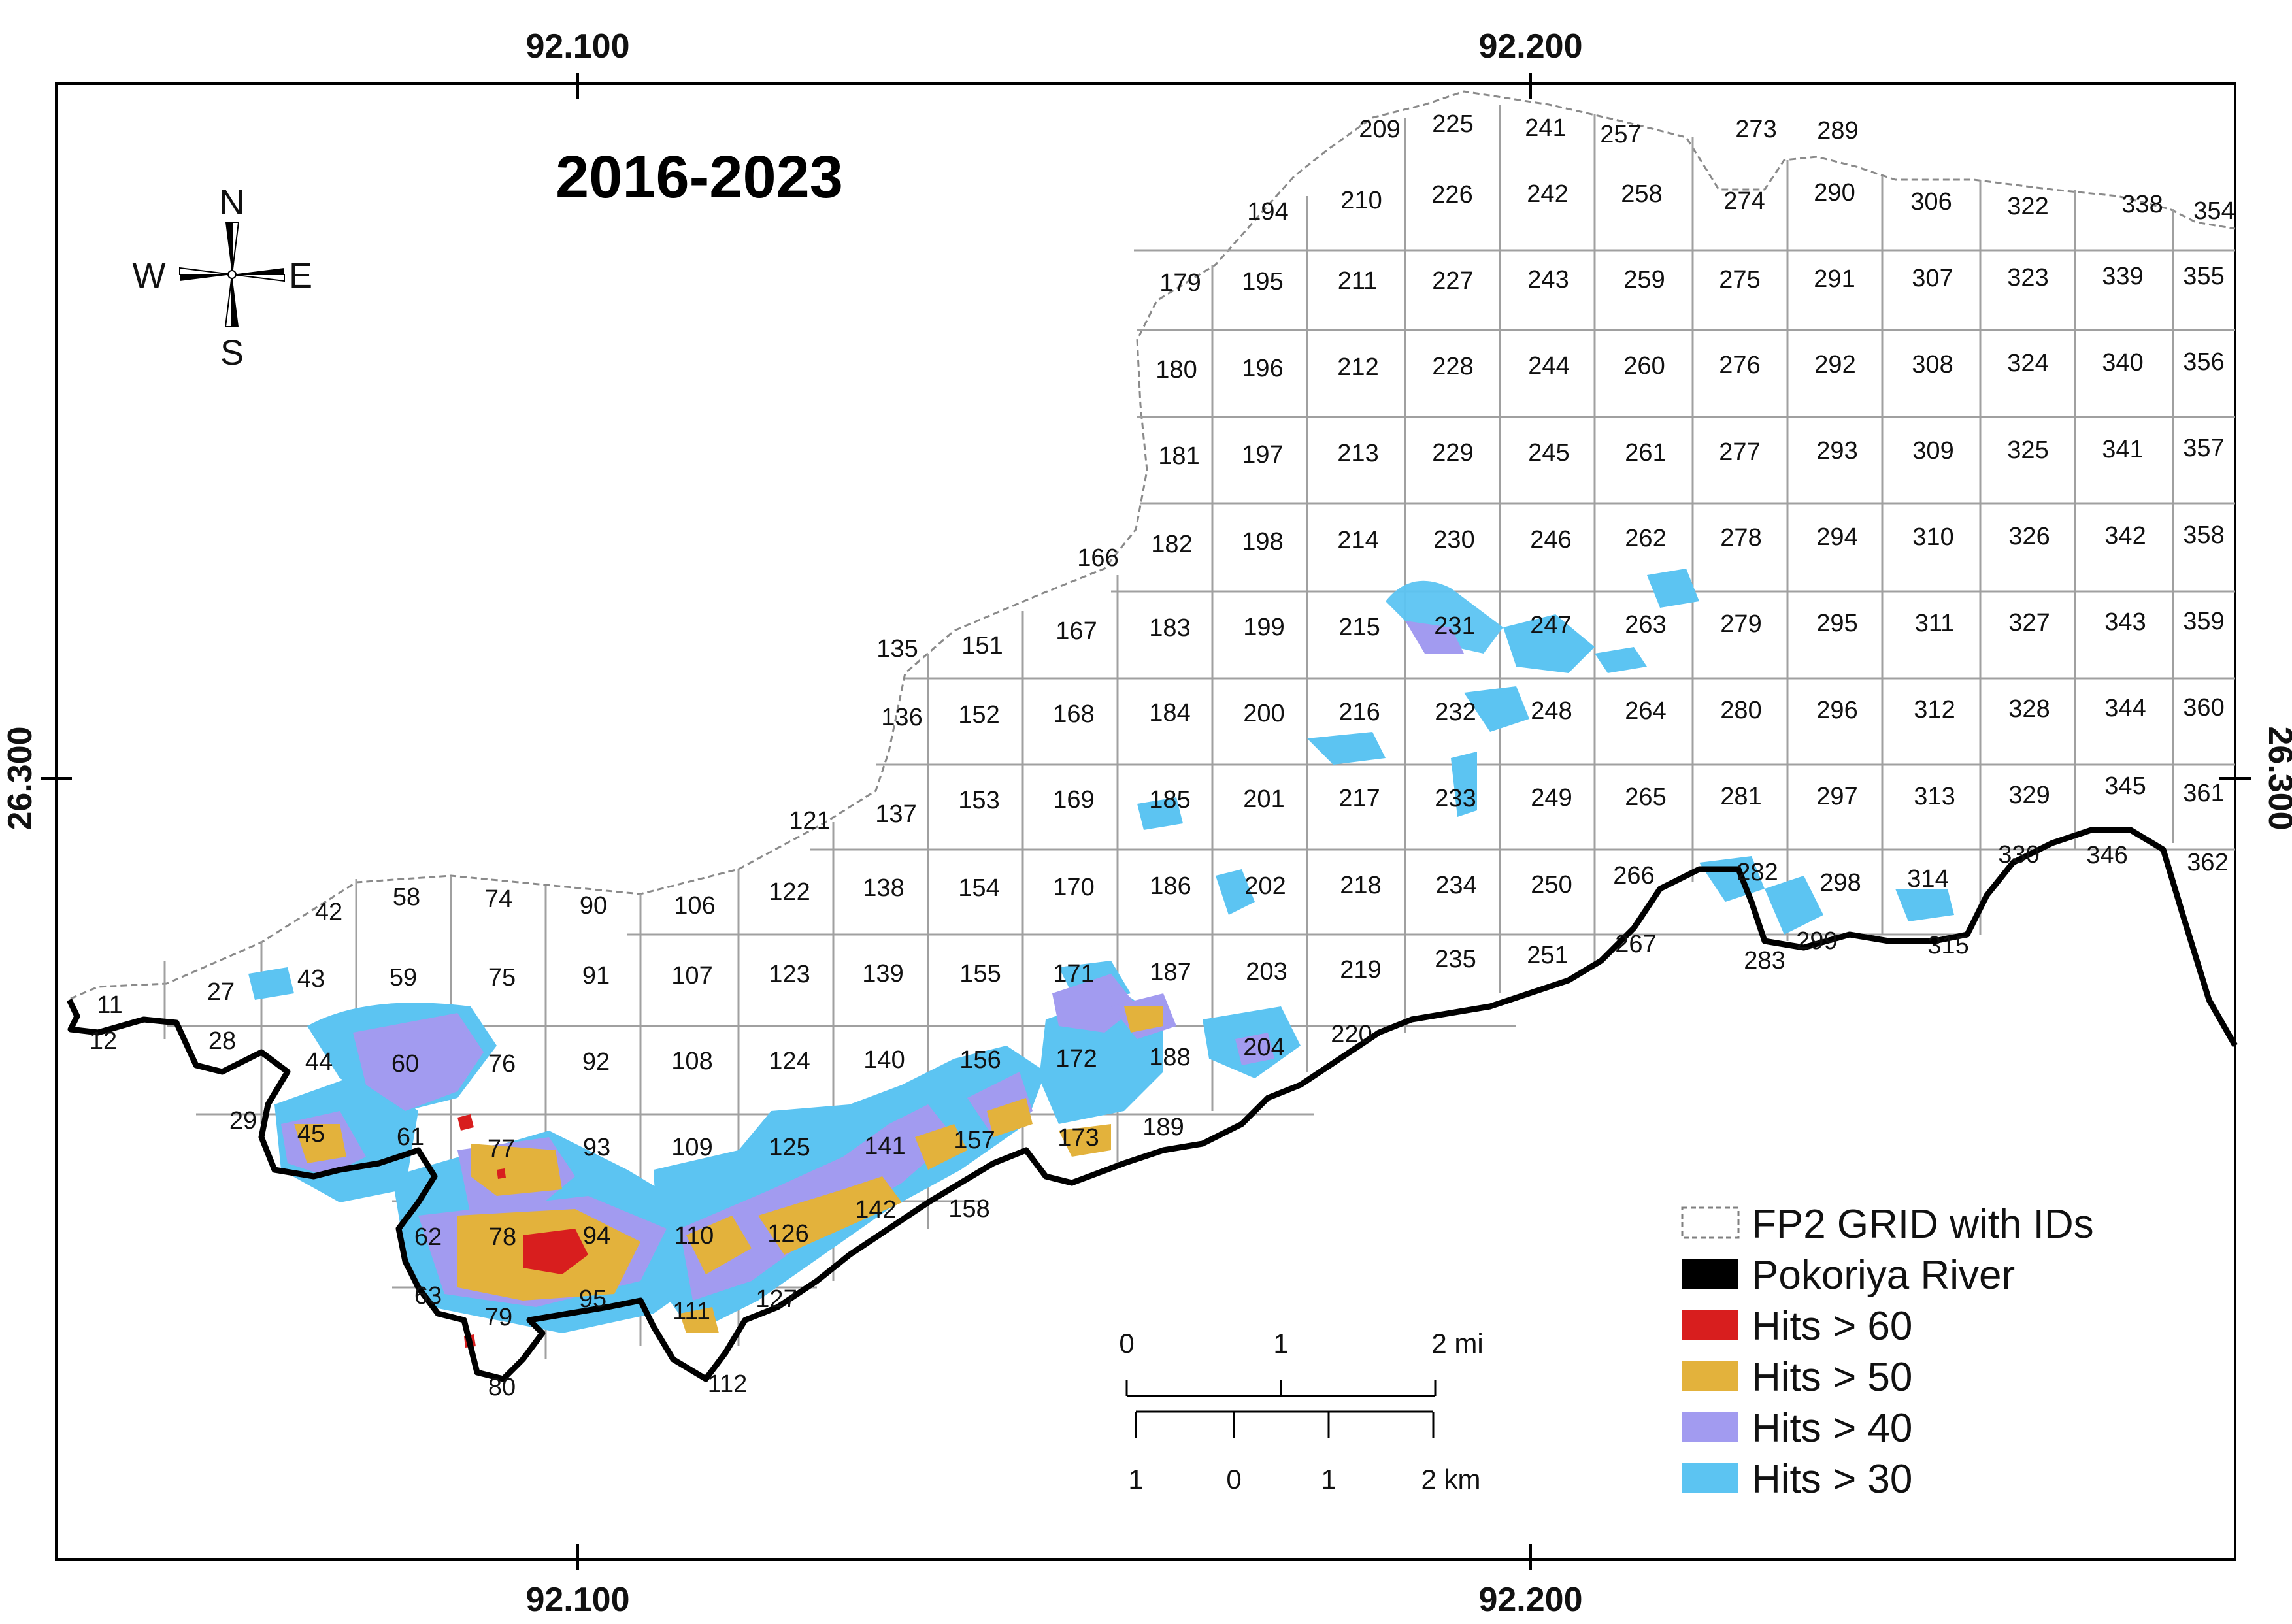  What do you see at coordinates (2213, 211) in the screenshot?
I see `grid-id-354: 354` at bounding box center [2213, 211].